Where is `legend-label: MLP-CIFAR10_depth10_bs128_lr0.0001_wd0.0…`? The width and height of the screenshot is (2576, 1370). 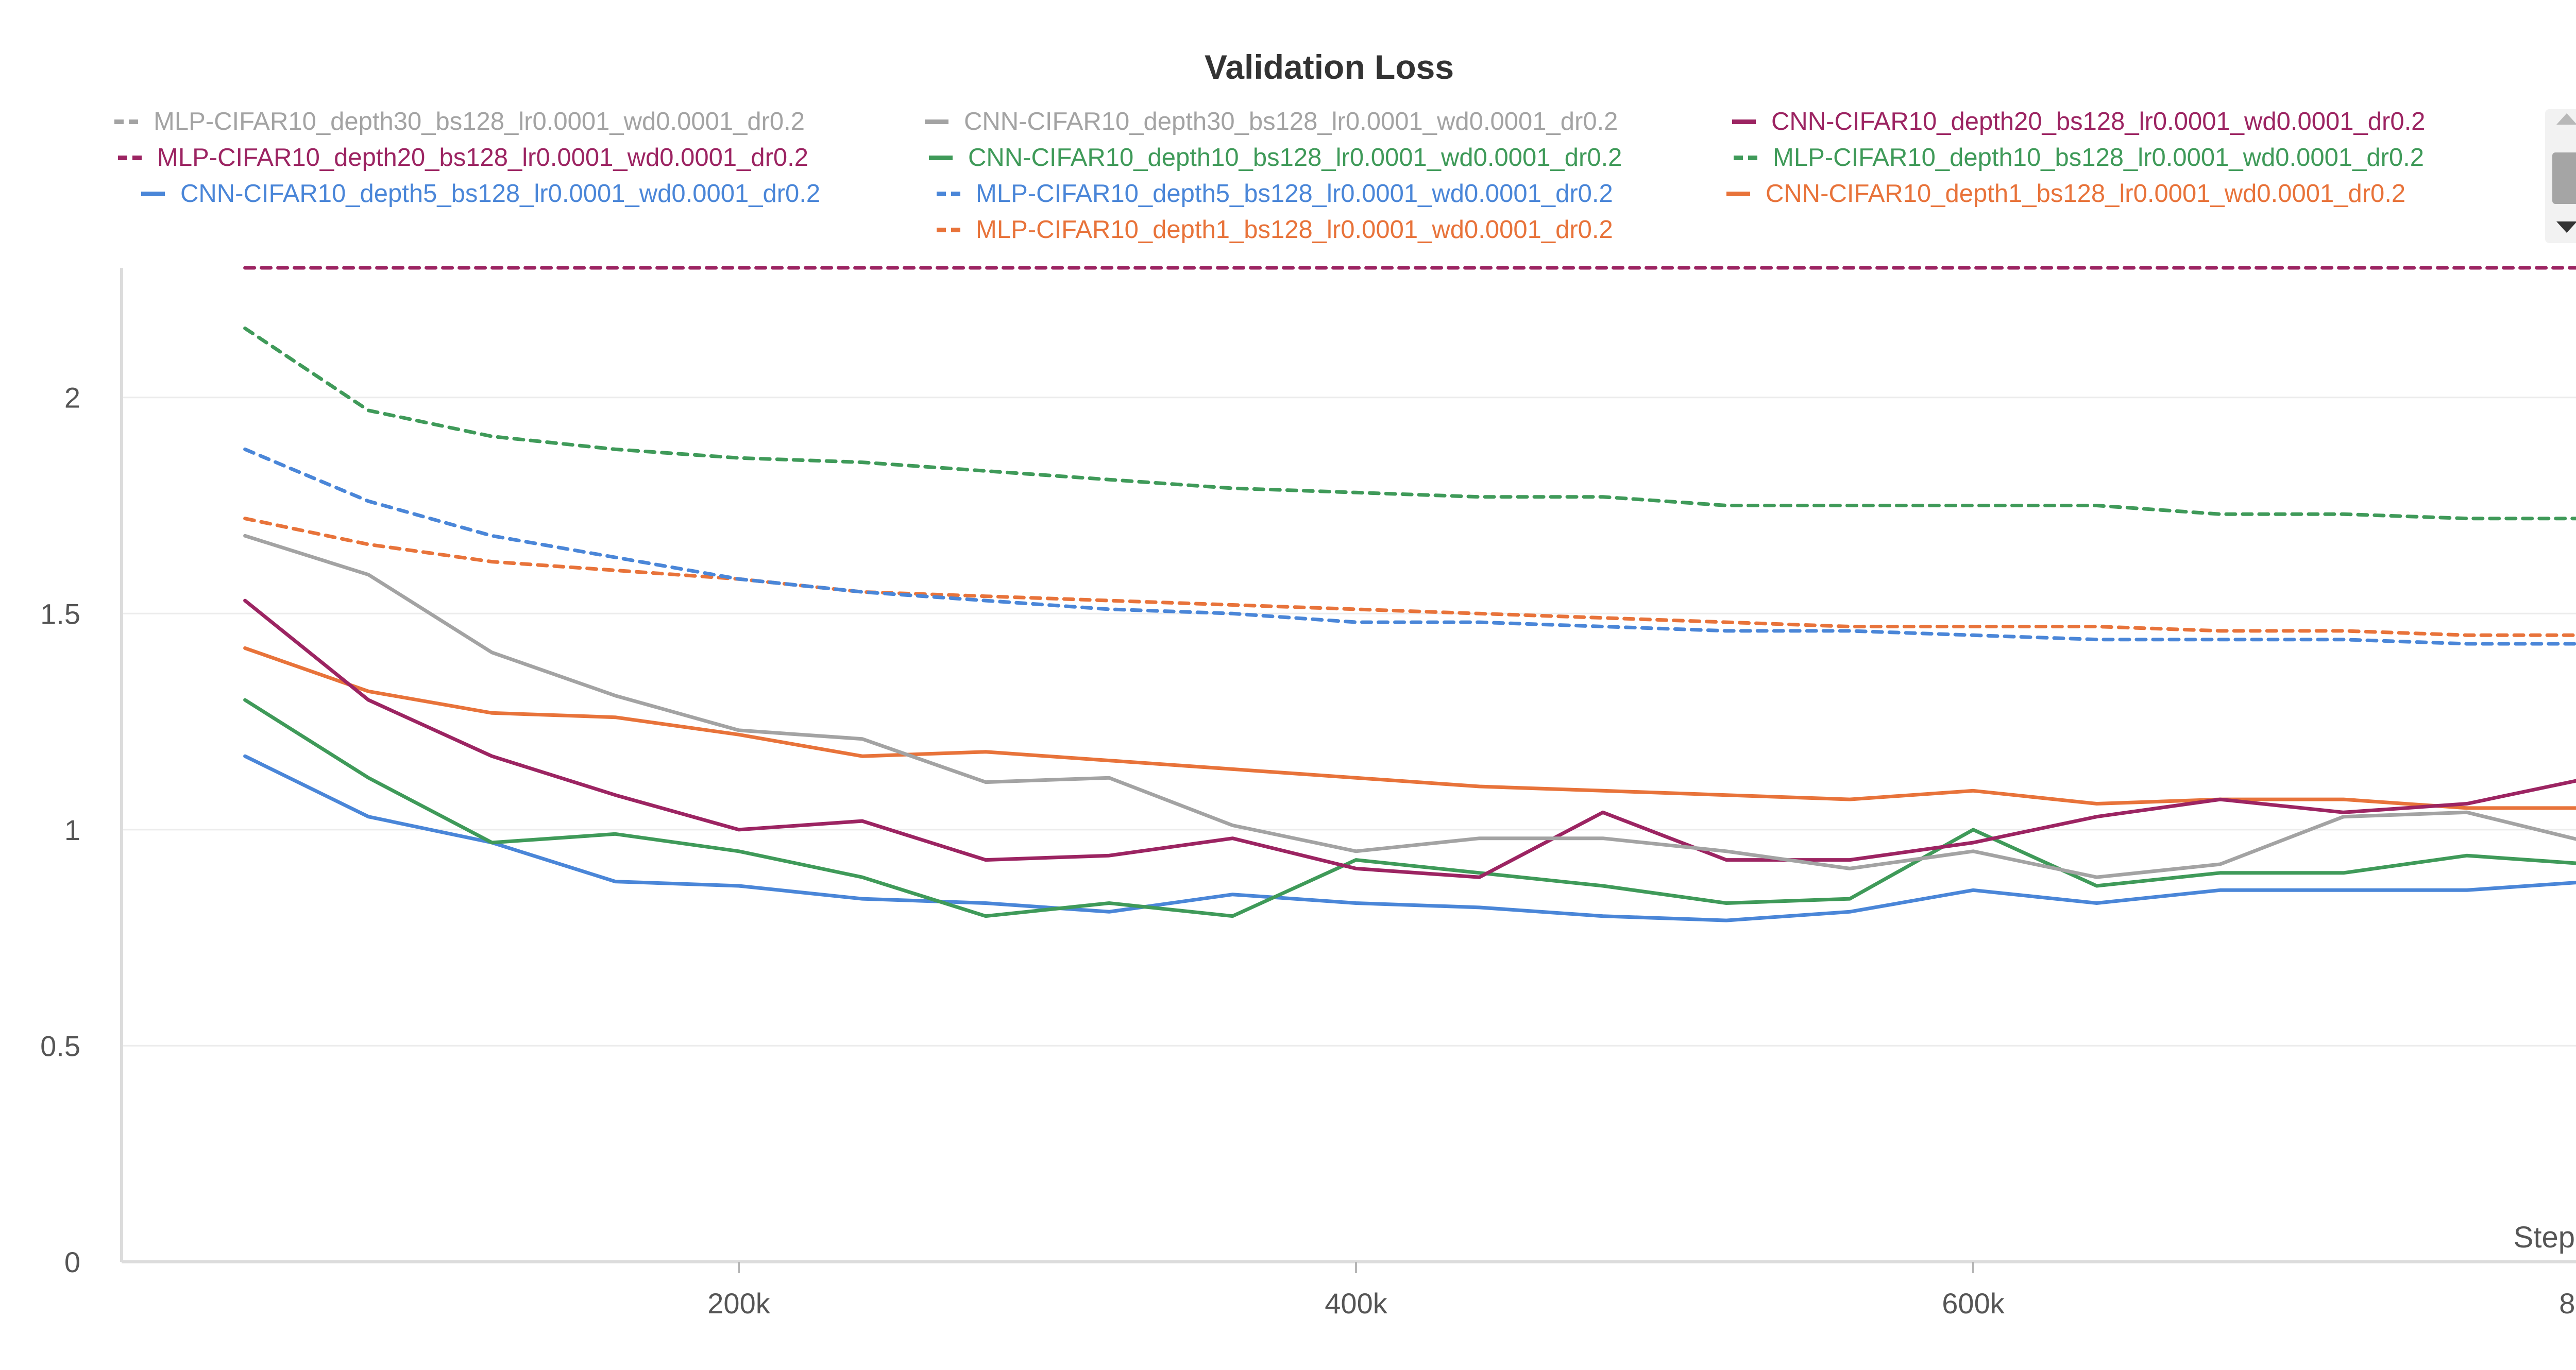
legend-label: MLP-CIFAR10_depth10_bs128_lr0.0001_wd0.0… is located at coordinates (2099, 158).